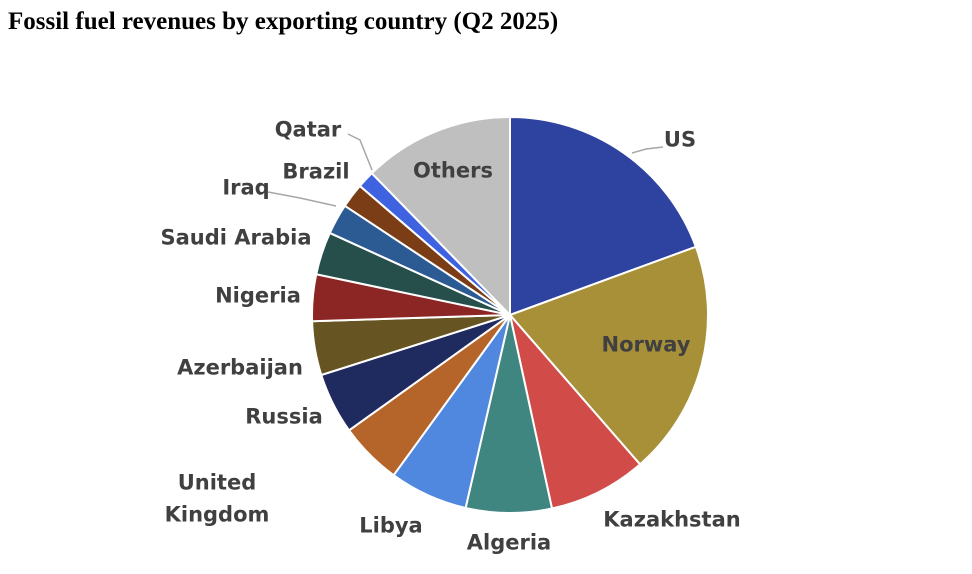 The height and width of the screenshot is (574, 972). Describe the element at coordinates (240, 367) in the screenshot. I see `slice-label: Azerbaijan` at that location.